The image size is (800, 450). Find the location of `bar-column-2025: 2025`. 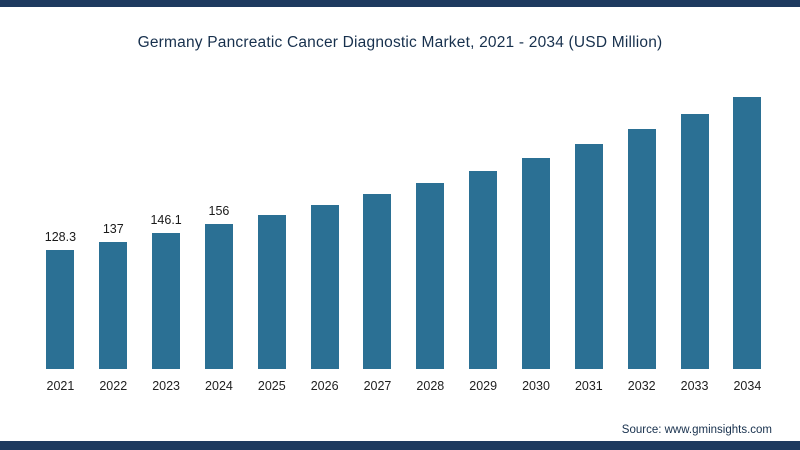

bar-column-2025: 2025 is located at coordinates (272, 229).